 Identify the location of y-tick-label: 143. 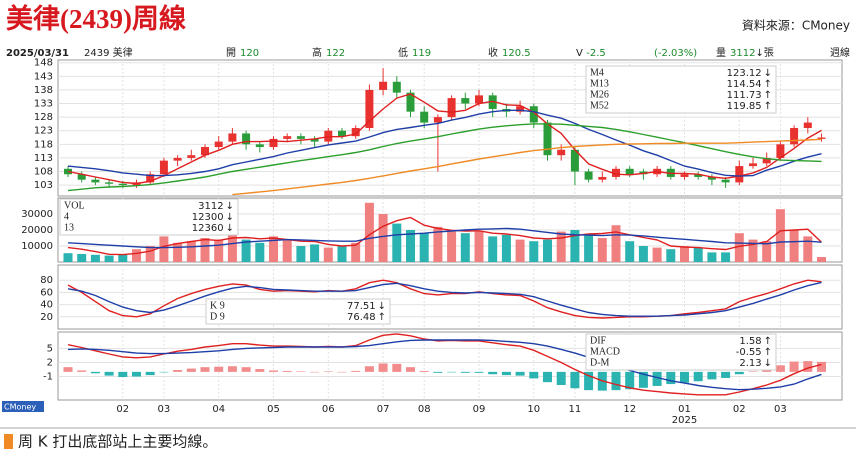
(43, 76).